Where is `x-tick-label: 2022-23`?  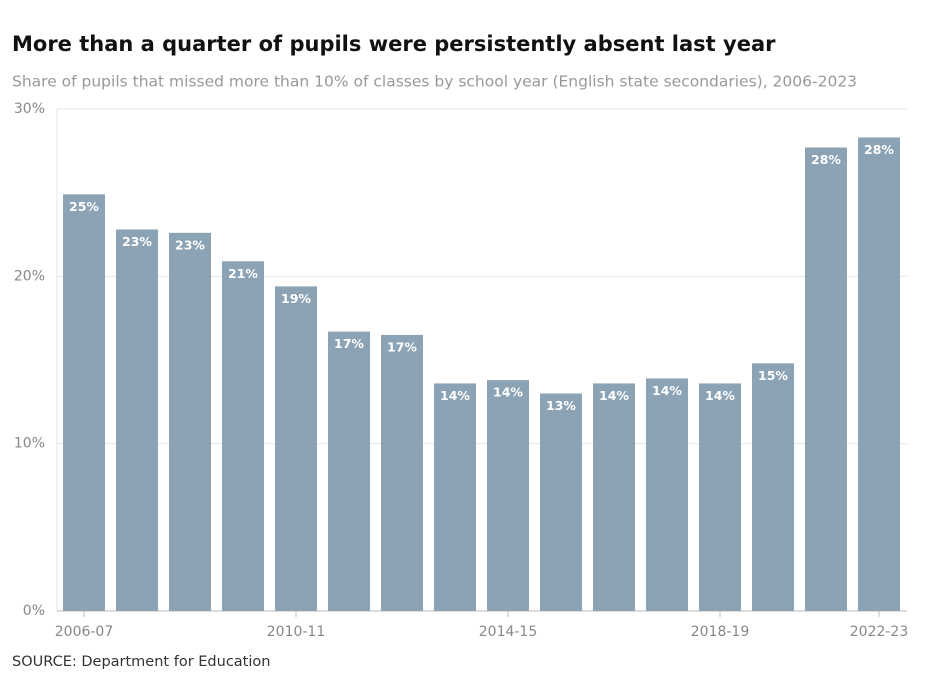
x-tick-label: 2022-23 is located at coordinates (879, 632).